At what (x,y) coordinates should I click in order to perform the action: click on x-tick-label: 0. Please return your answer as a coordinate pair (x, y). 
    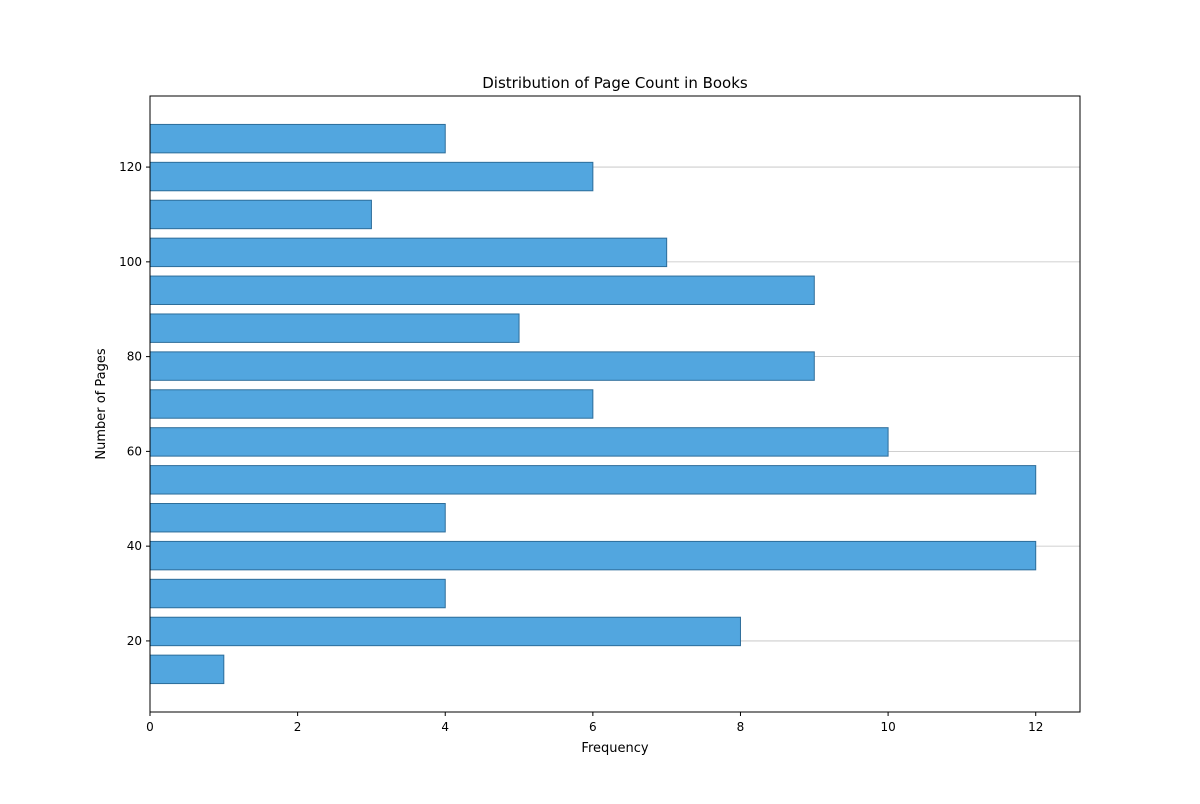
    Looking at the image, I should click on (150, 727).